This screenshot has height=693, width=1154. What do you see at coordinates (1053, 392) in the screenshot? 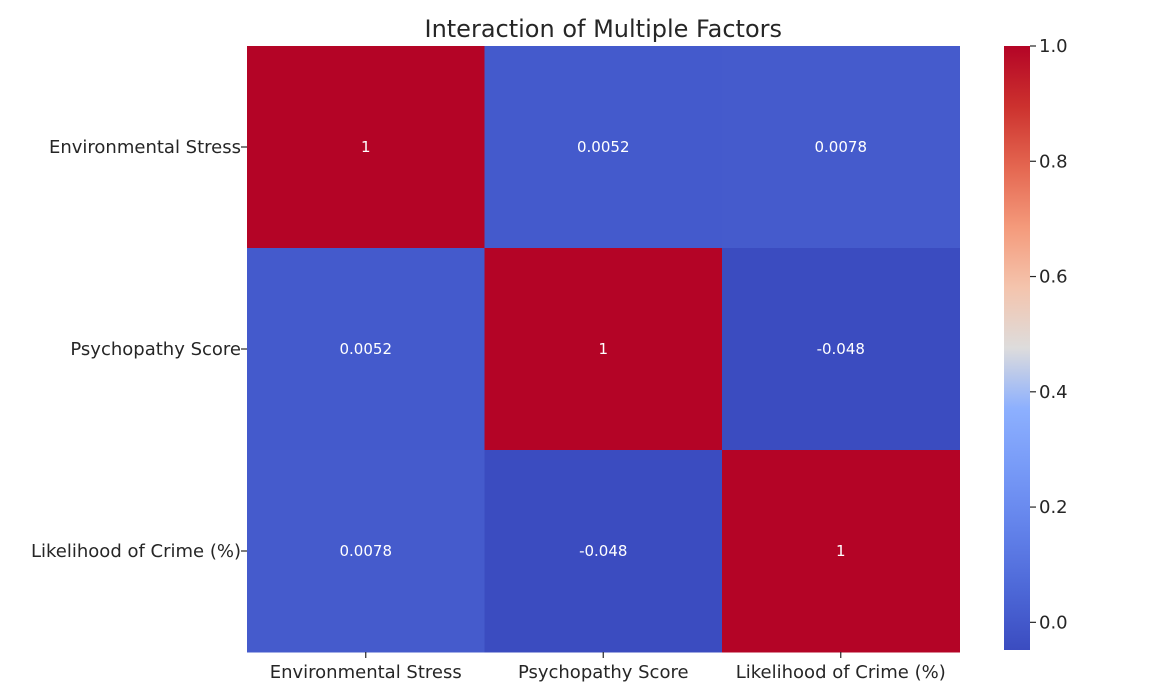
I see `colorbar-tick-label: 0.4` at bounding box center [1053, 392].